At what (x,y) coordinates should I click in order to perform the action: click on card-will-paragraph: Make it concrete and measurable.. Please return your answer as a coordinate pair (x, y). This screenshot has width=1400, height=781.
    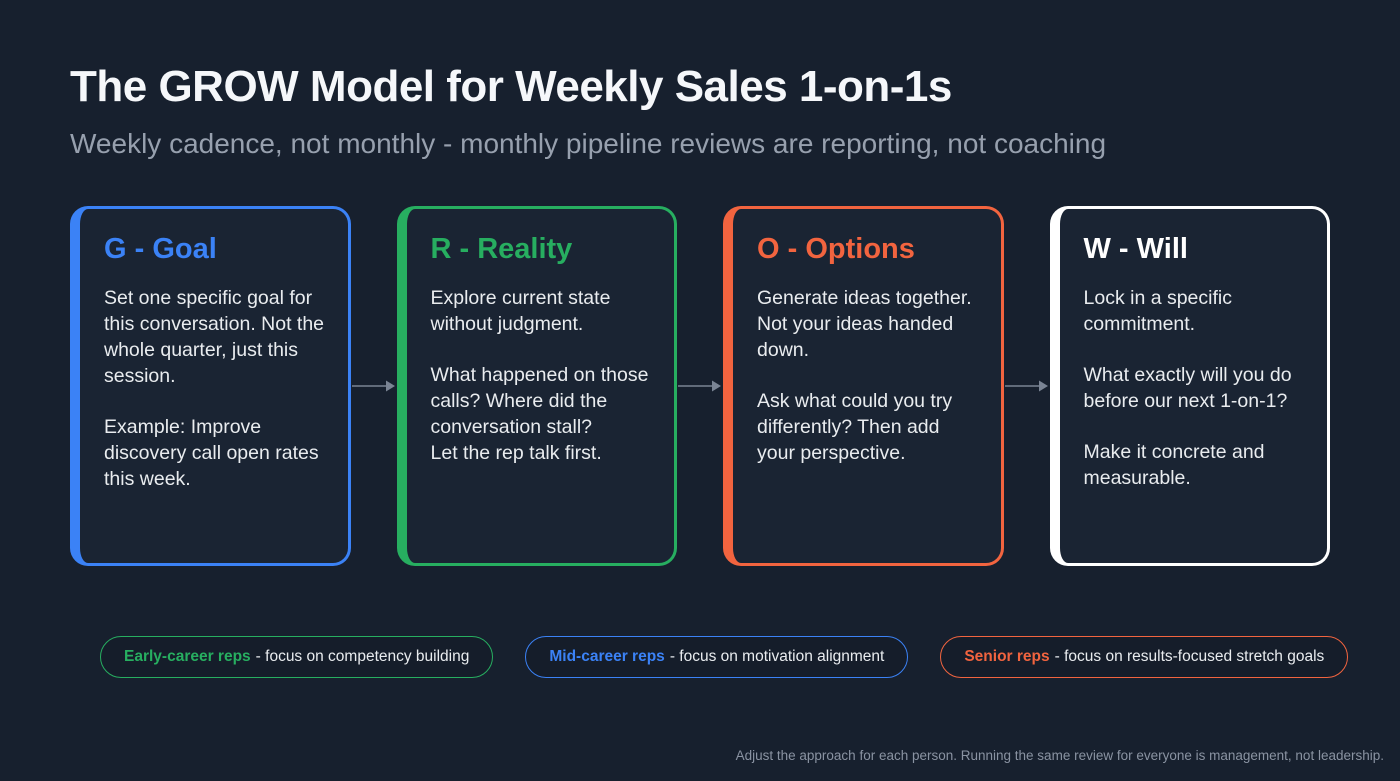
    Looking at the image, I should click on (1174, 464).